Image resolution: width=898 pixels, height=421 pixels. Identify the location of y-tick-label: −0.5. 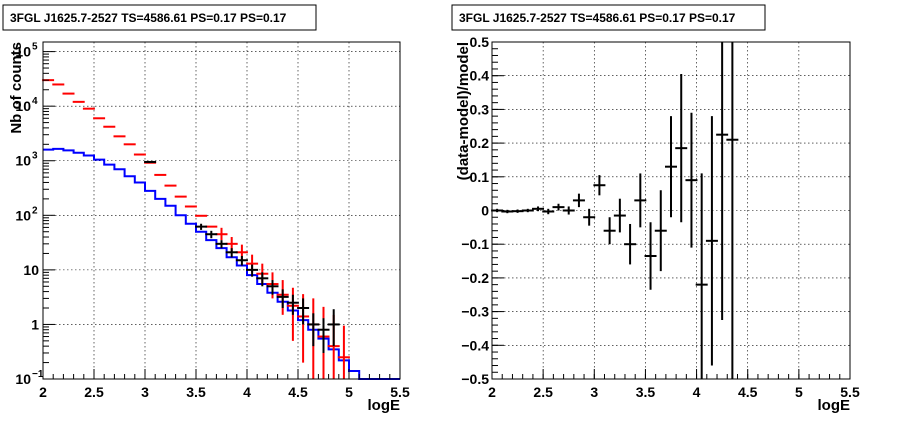
(475, 379).